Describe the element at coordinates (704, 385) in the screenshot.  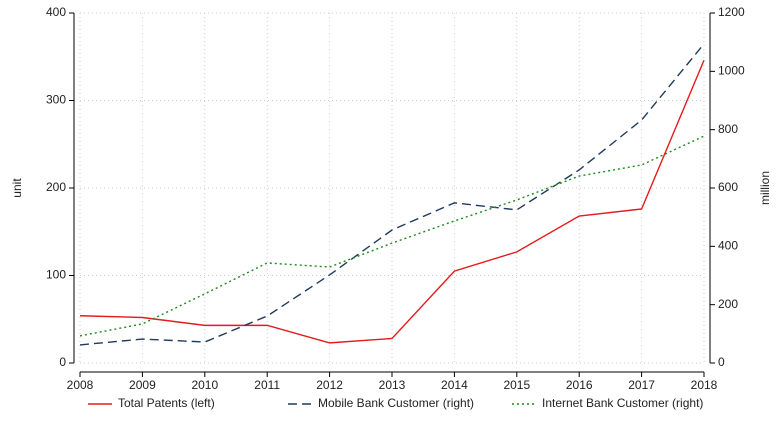
I see `x-tick-label: 2018` at that location.